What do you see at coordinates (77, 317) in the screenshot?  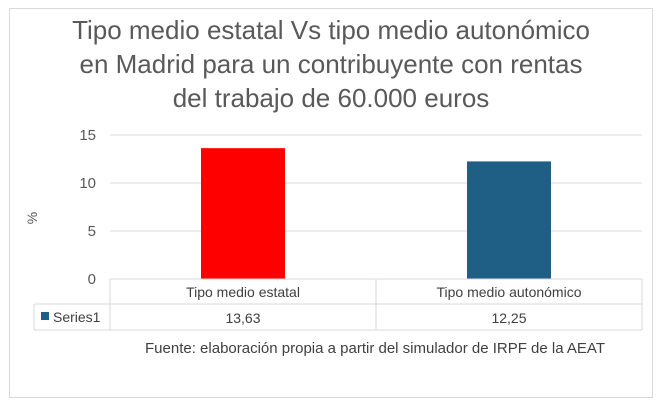 I see `legend-entry: Series1` at bounding box center [77, 317].